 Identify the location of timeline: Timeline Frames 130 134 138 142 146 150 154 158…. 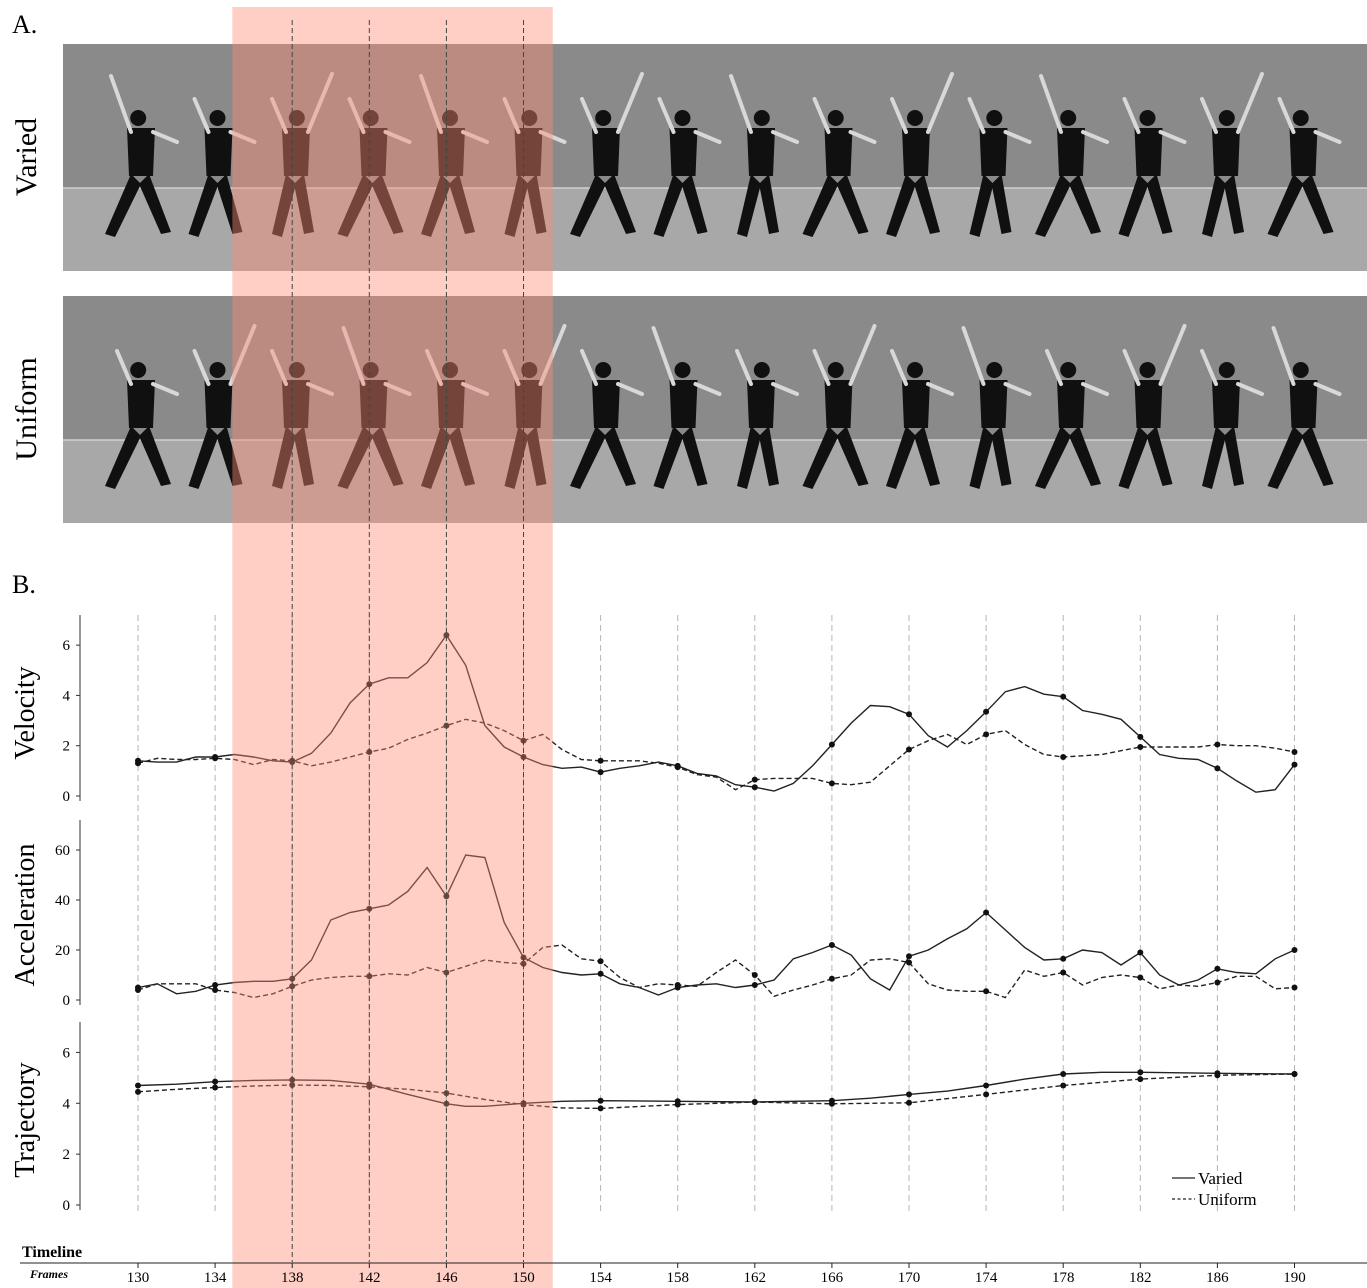
(693, 1265).